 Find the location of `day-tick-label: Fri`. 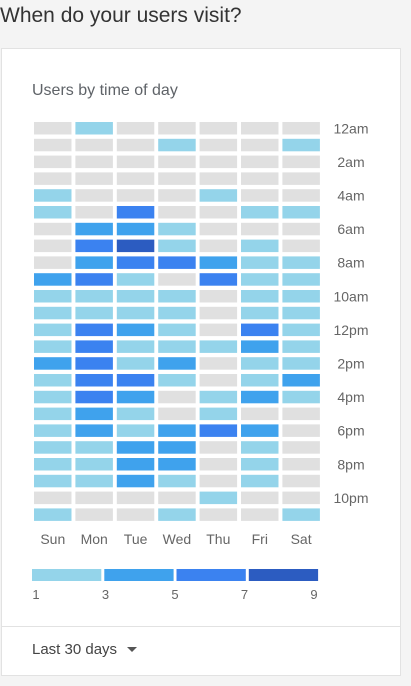

day-tick-label: Fri is located at coordinates (260, 539).